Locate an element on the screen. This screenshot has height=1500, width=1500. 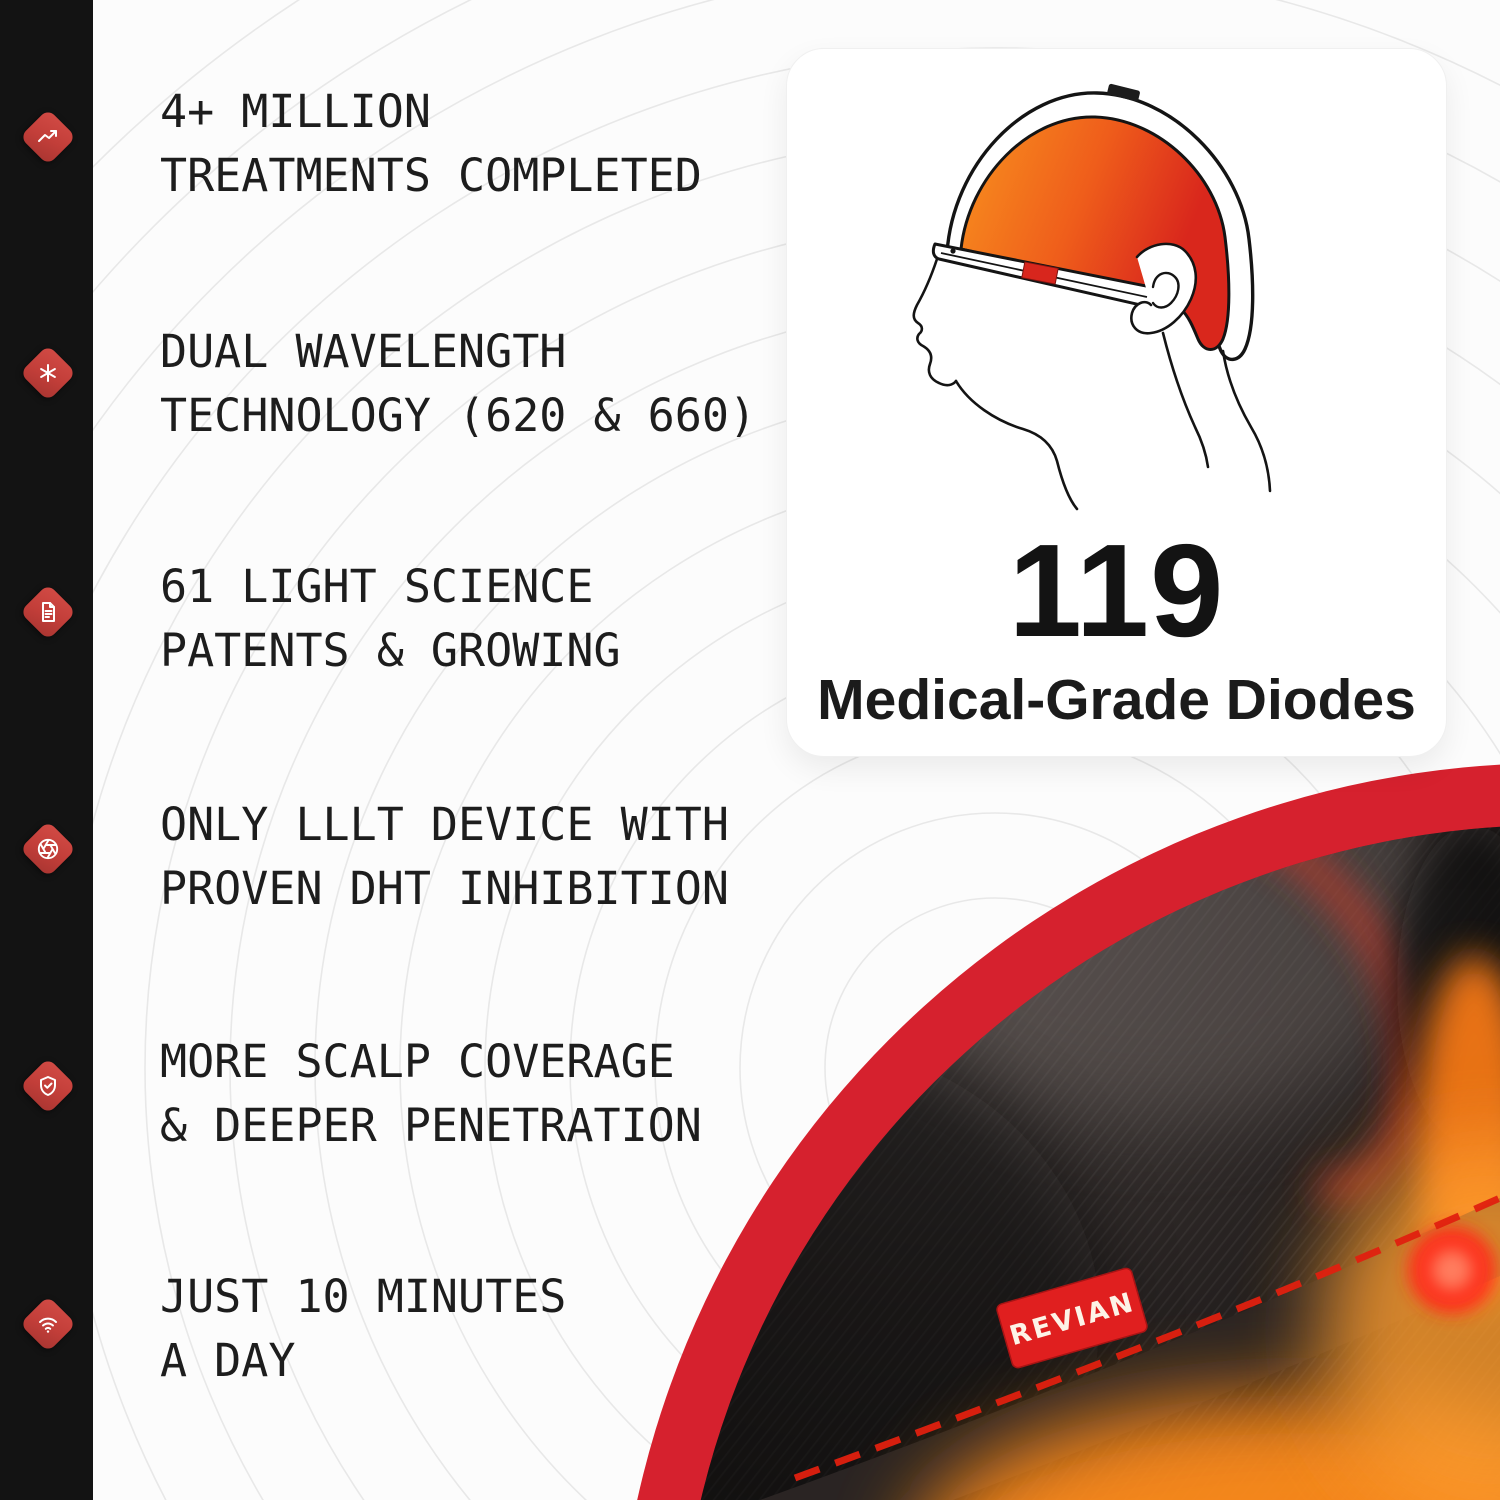
feature-line: 4+ MILLION is located at coordinates (295, 111).